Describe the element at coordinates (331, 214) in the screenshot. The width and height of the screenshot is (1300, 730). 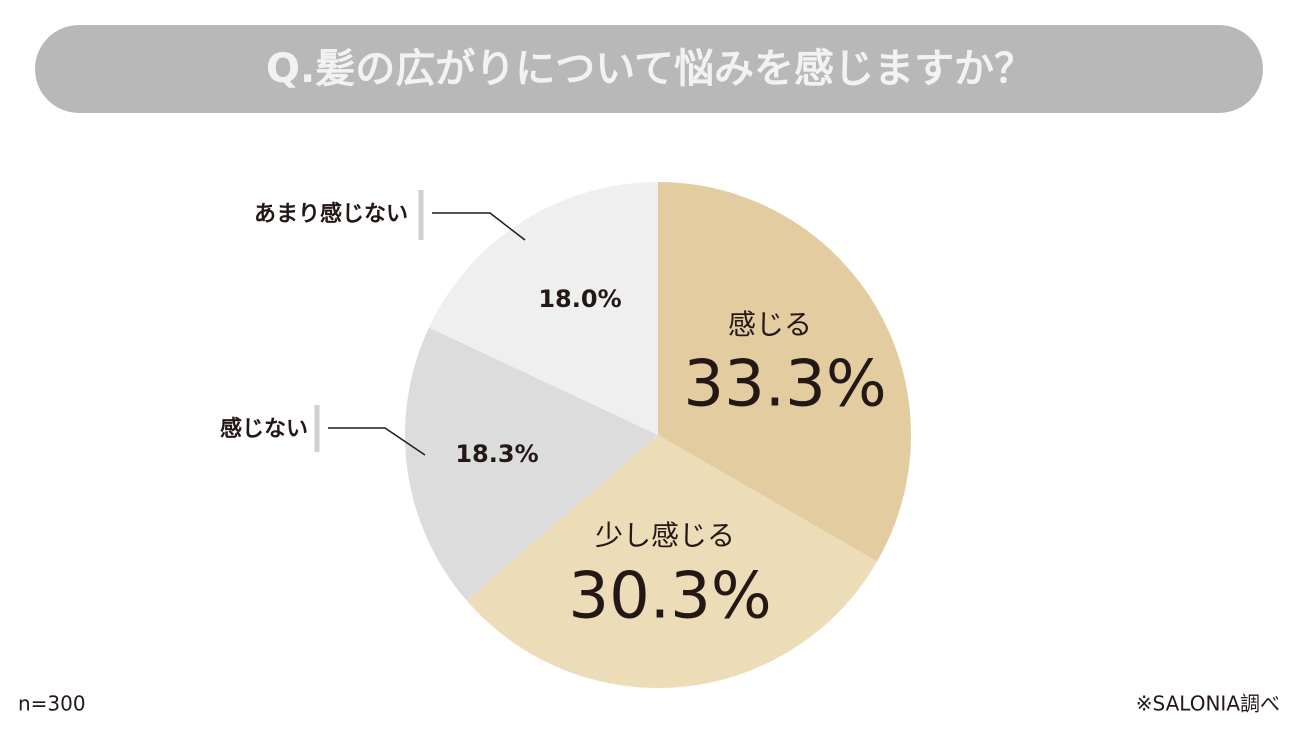
I see `category-label: あまり感じない` at that location.